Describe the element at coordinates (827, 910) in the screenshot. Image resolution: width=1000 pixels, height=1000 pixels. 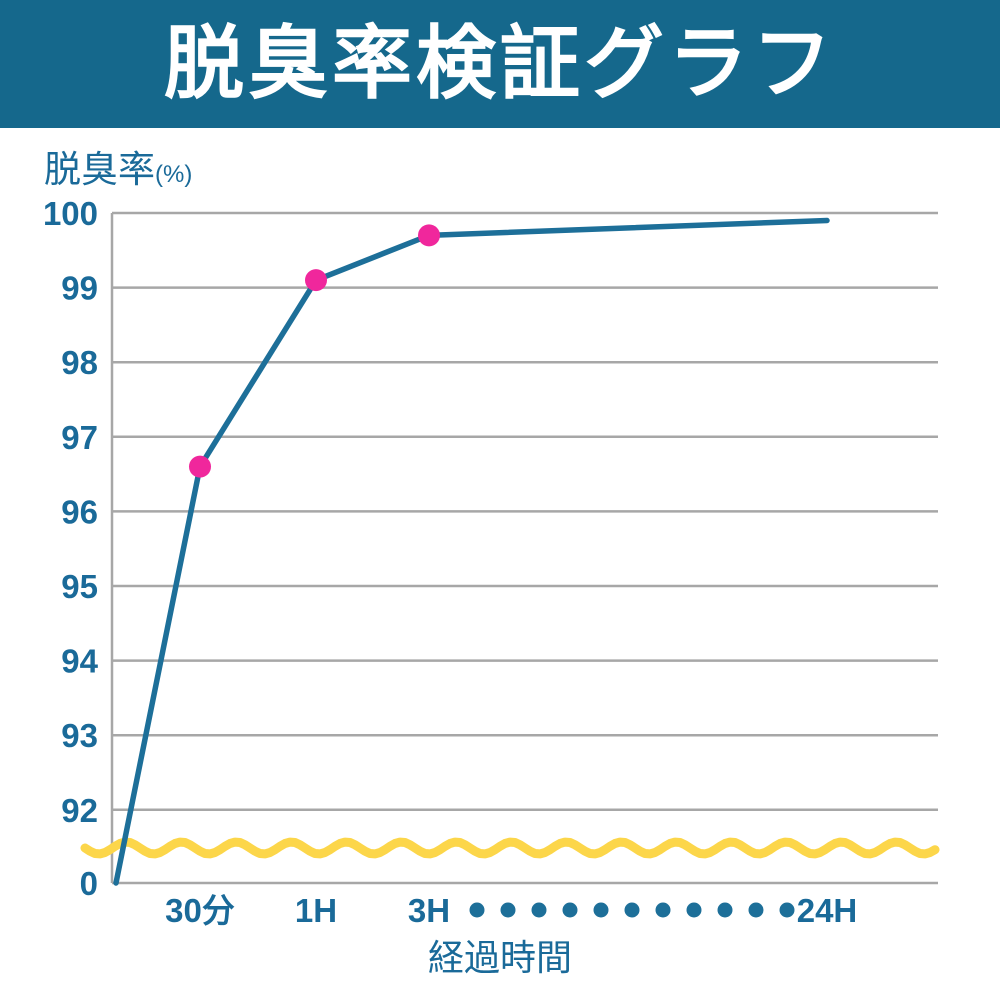
I see `x-tick-label: 24H` at that location.